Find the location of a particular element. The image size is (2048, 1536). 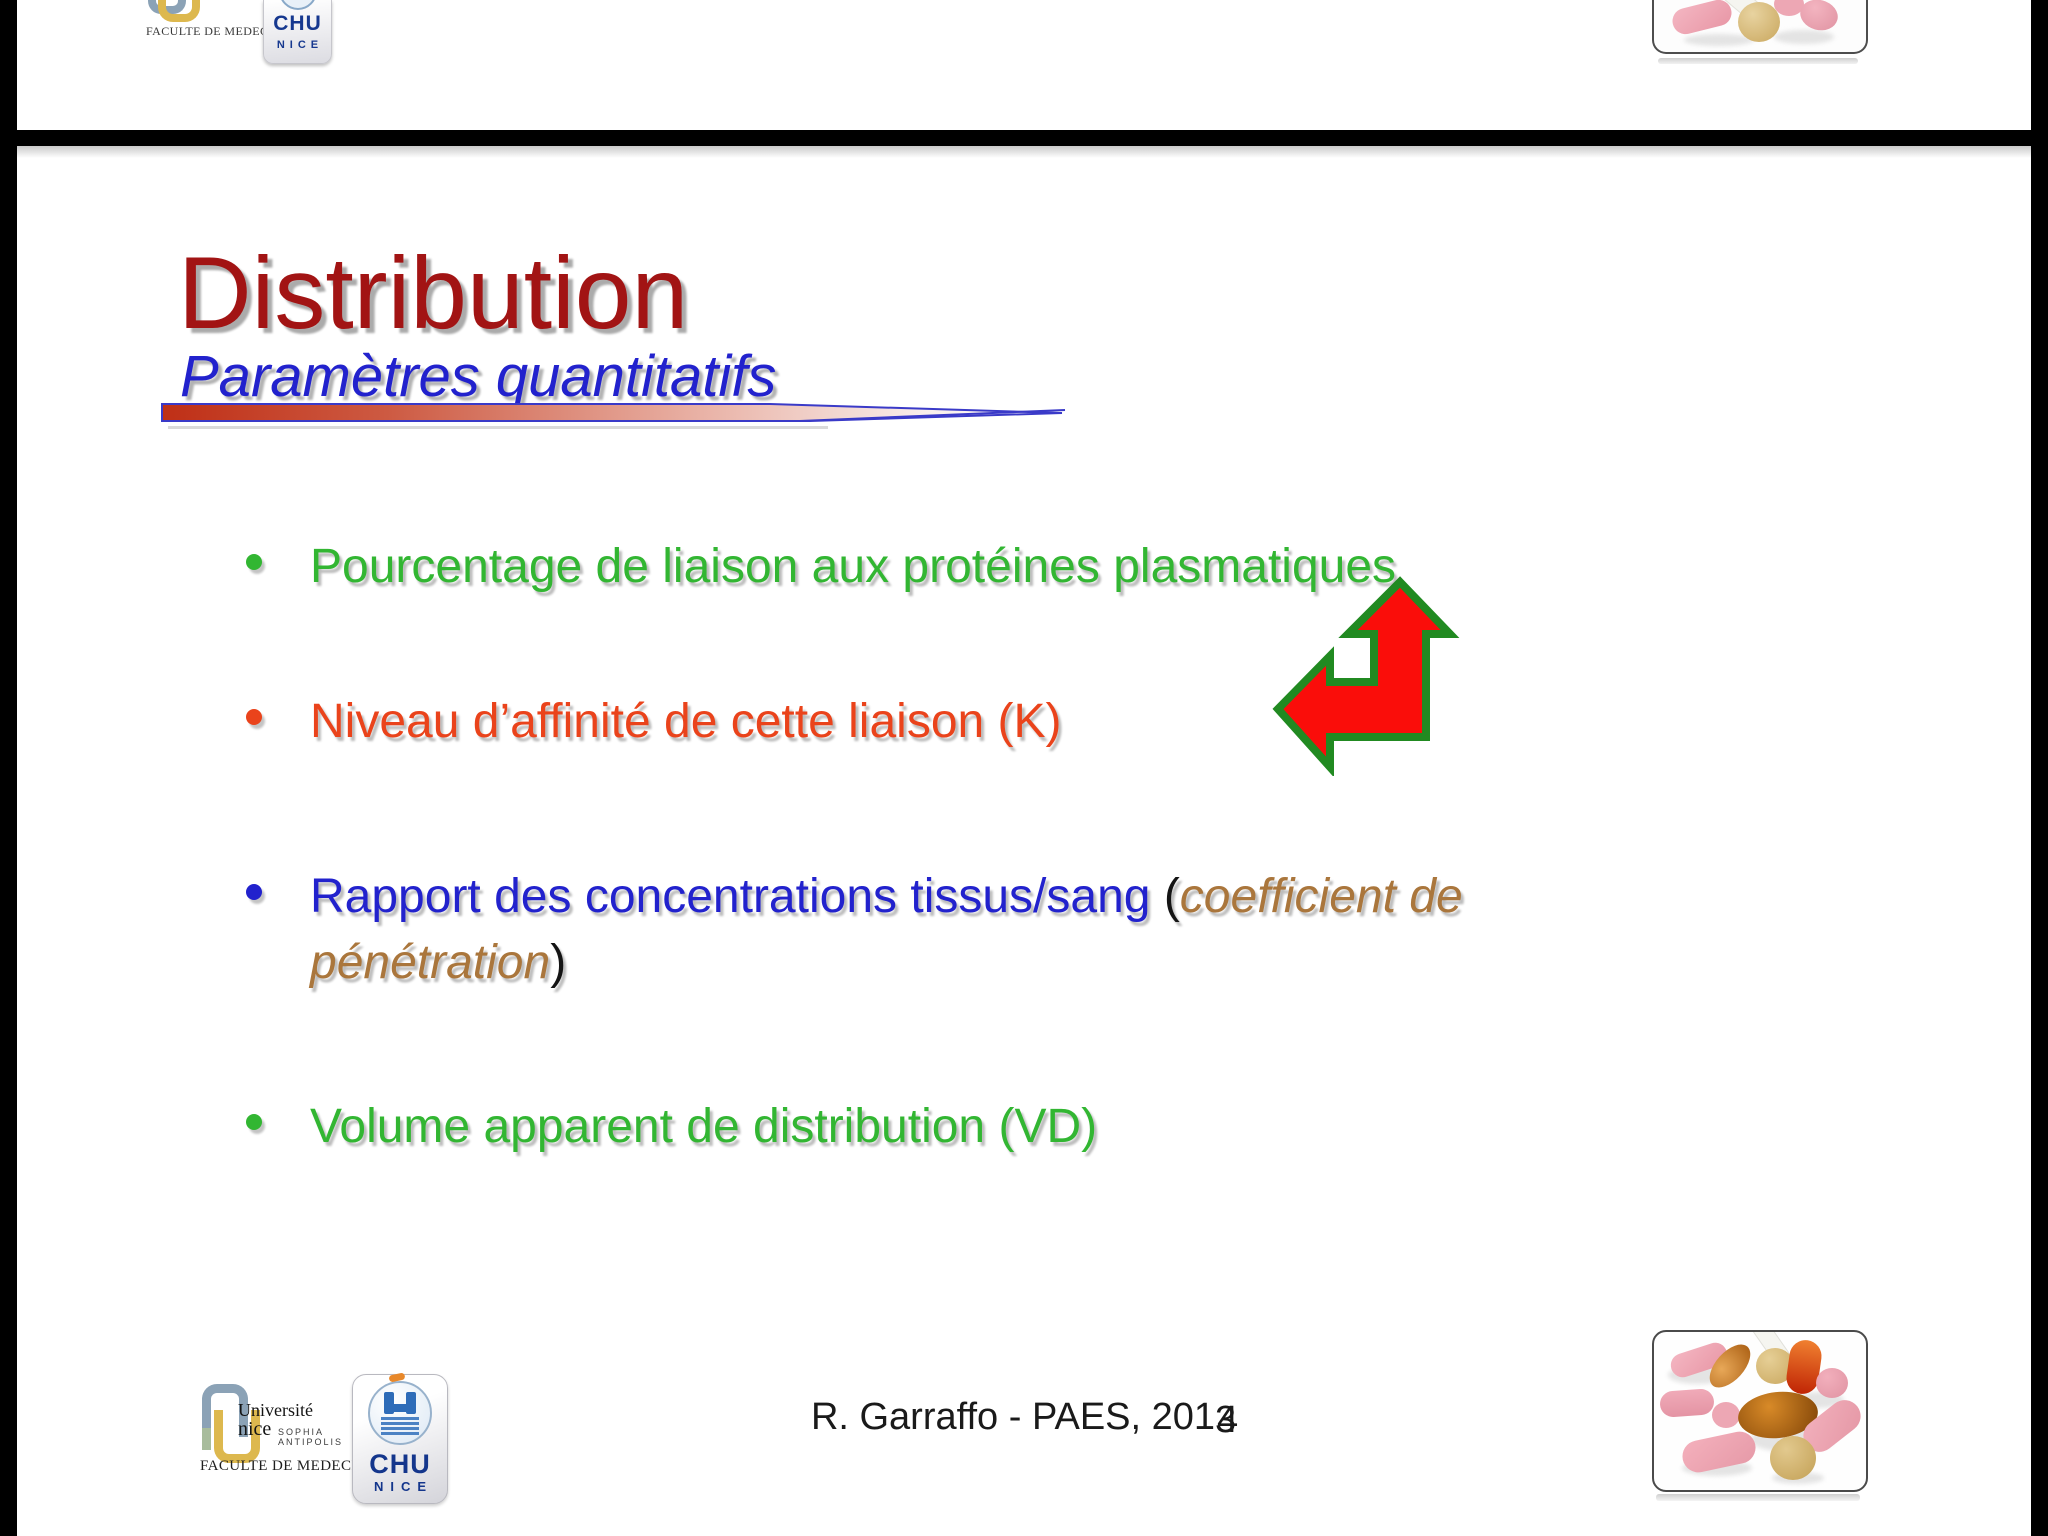

nice-label: nice is located at coordinates (255, 1429).